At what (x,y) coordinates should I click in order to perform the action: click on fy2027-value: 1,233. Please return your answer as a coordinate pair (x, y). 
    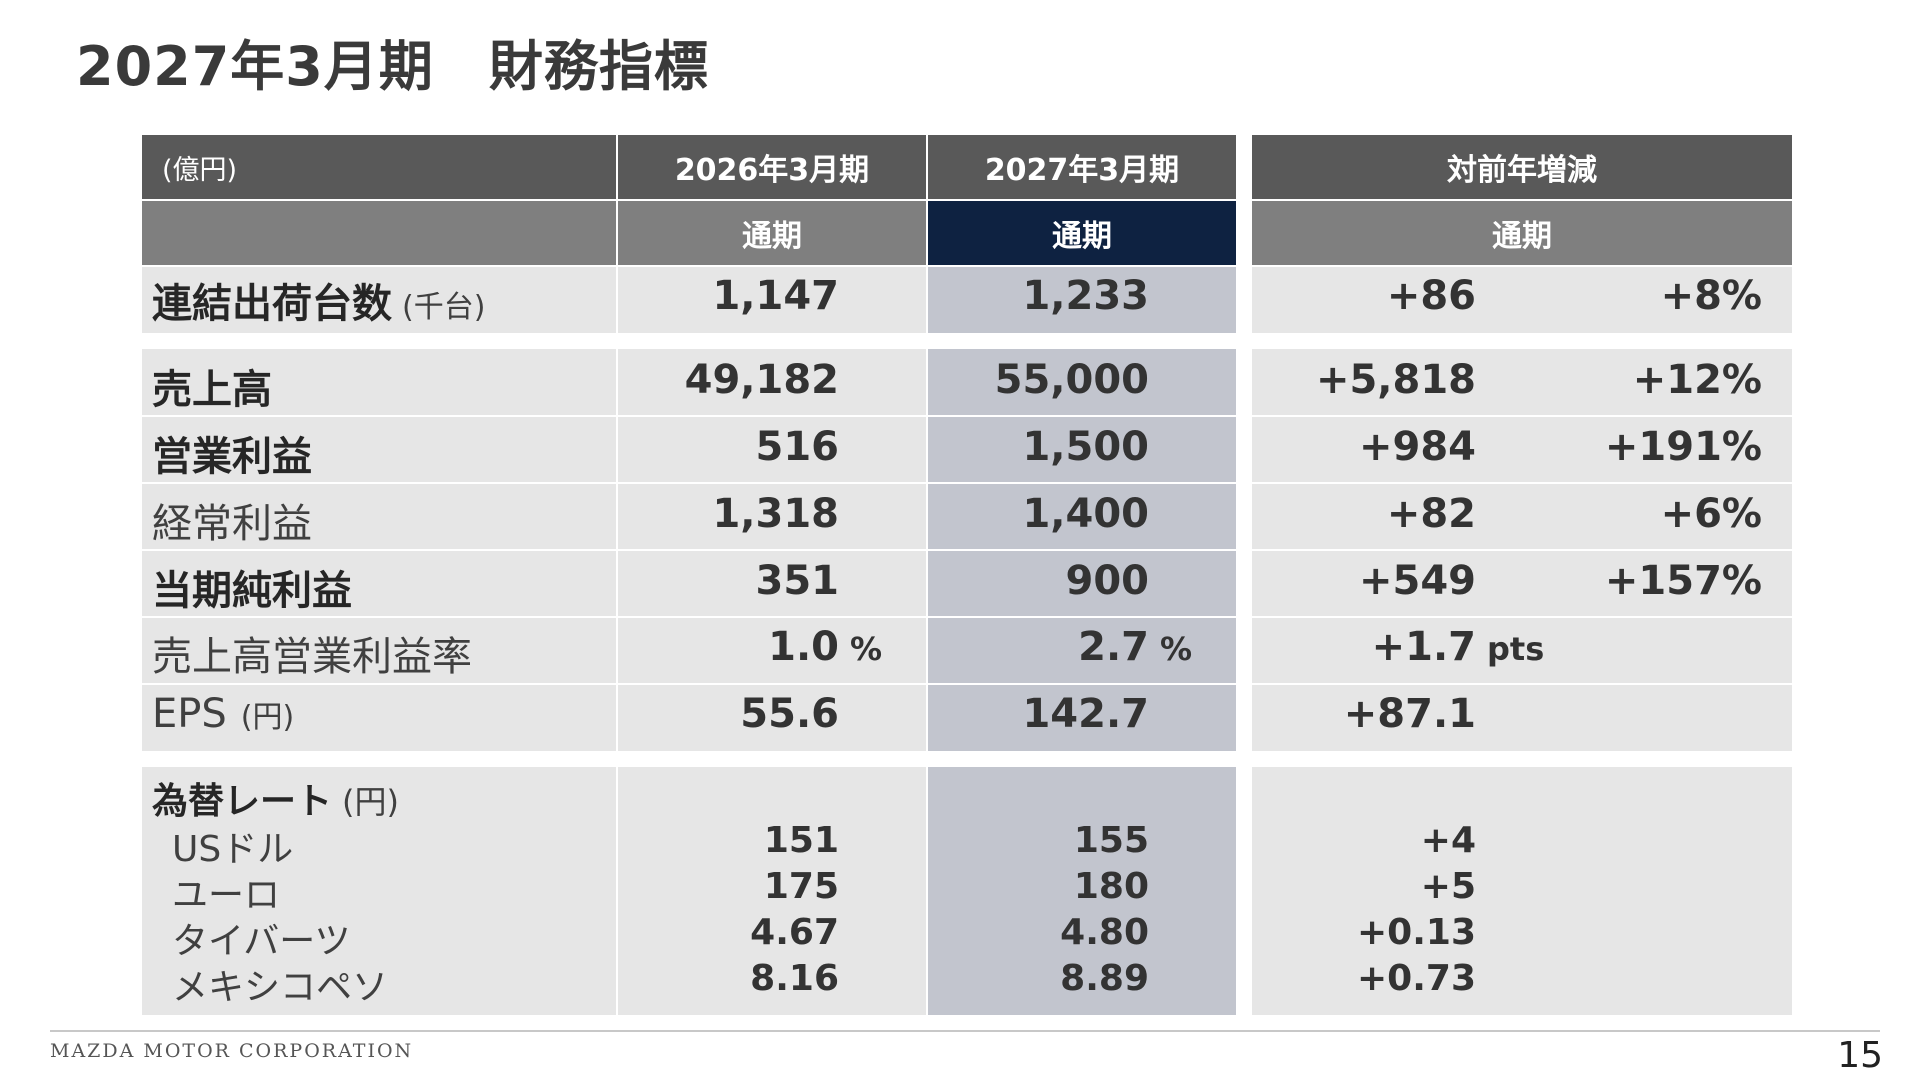
    Looking at the image, I should click on (1085, 296).